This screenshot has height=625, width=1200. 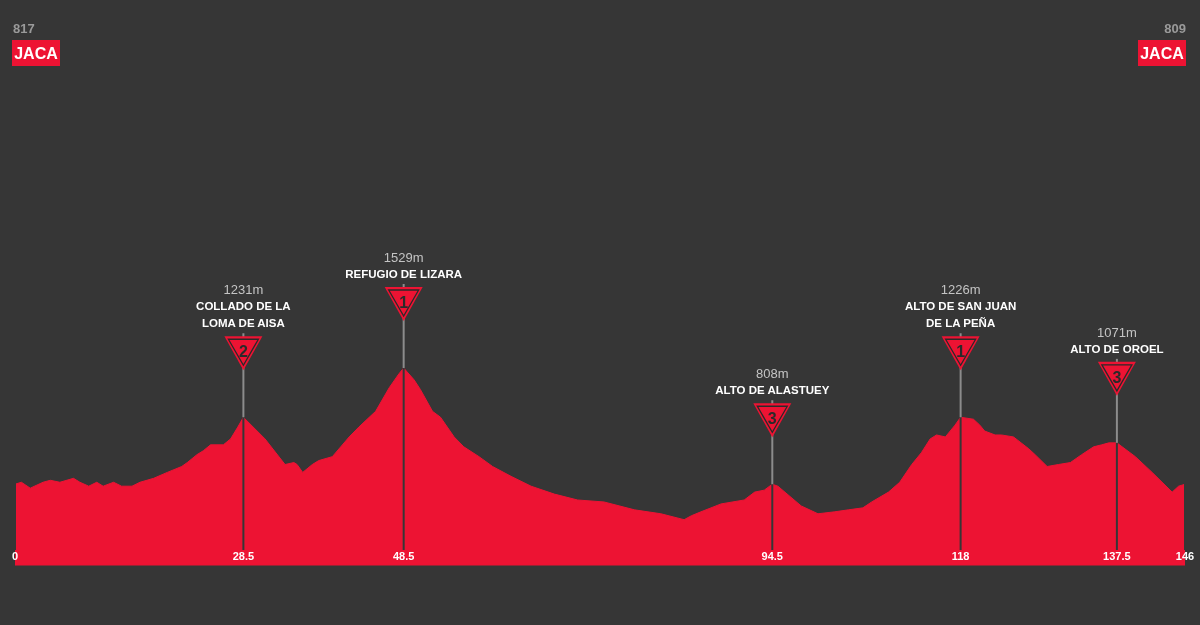 What do you see at coordinates (404, 265) in the screenshot?
I see `annotation: 1529m REFUGIO DE LIZARA` at bounding box center [404, 265].